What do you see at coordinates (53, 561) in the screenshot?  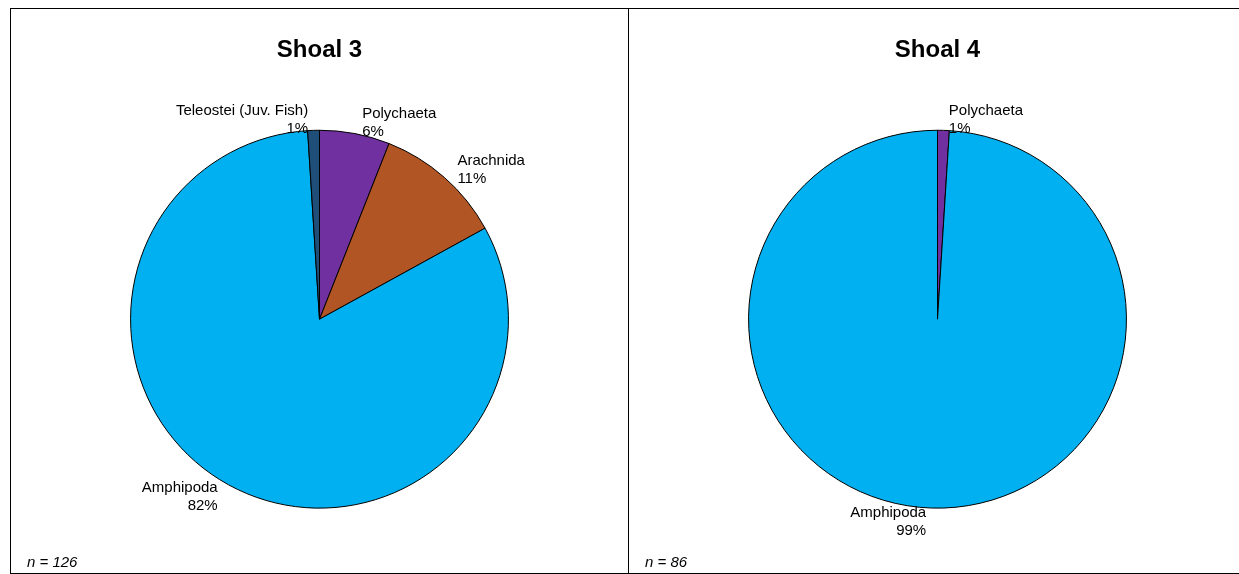 I see `text: n = 126` at bounding box center [53, 561].